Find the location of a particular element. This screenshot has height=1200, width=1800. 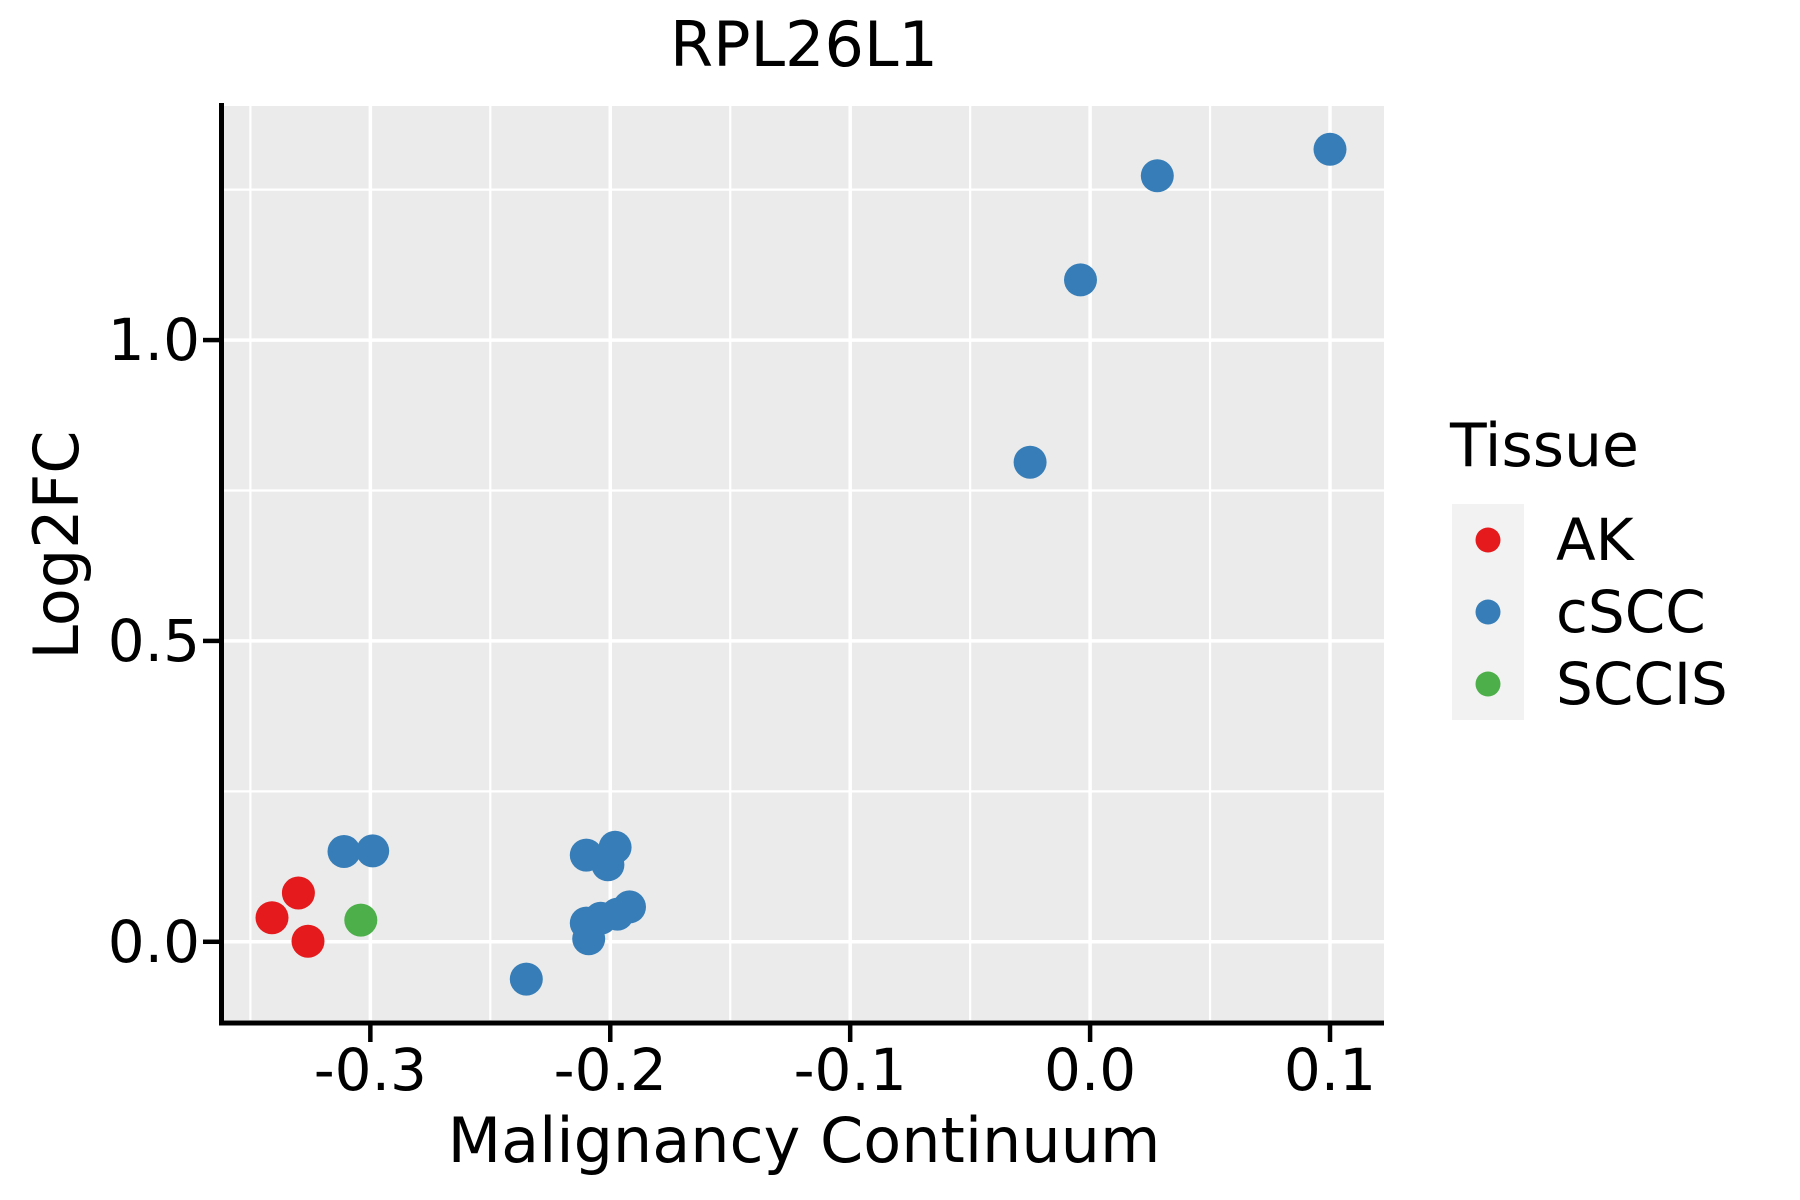

x-tick-label: -0.2 is located at coordinates (610, 1070).